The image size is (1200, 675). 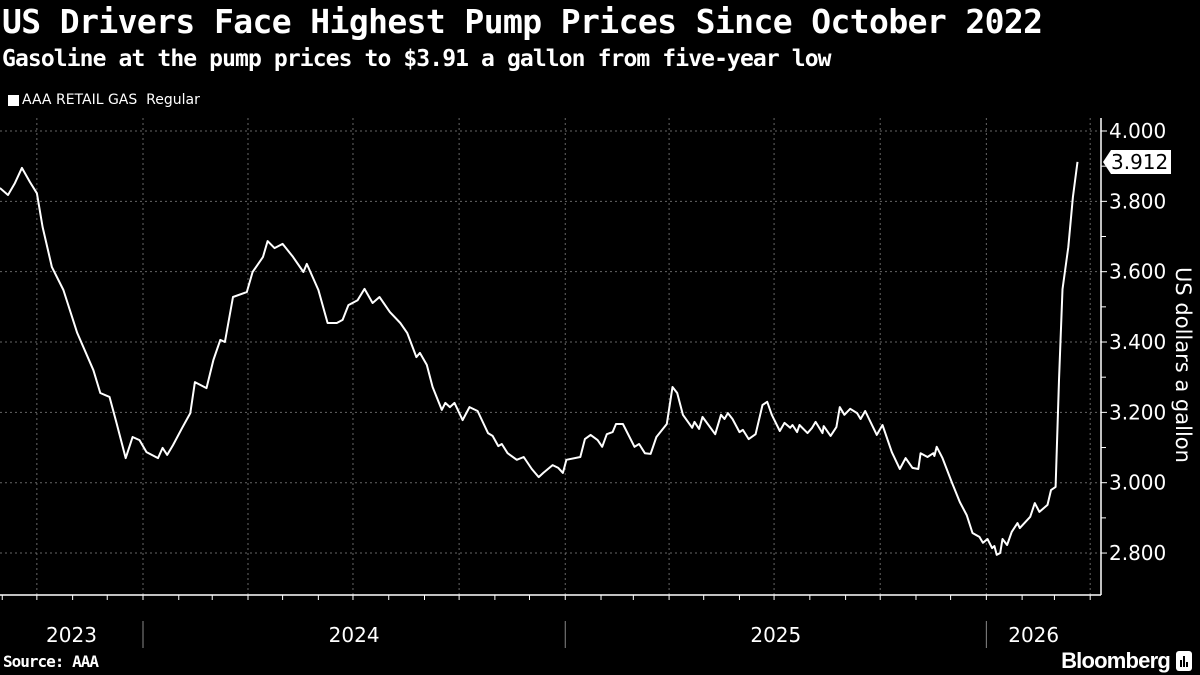 I want to click on y-tick-label: 3.000, so click(x=1137, y=483).